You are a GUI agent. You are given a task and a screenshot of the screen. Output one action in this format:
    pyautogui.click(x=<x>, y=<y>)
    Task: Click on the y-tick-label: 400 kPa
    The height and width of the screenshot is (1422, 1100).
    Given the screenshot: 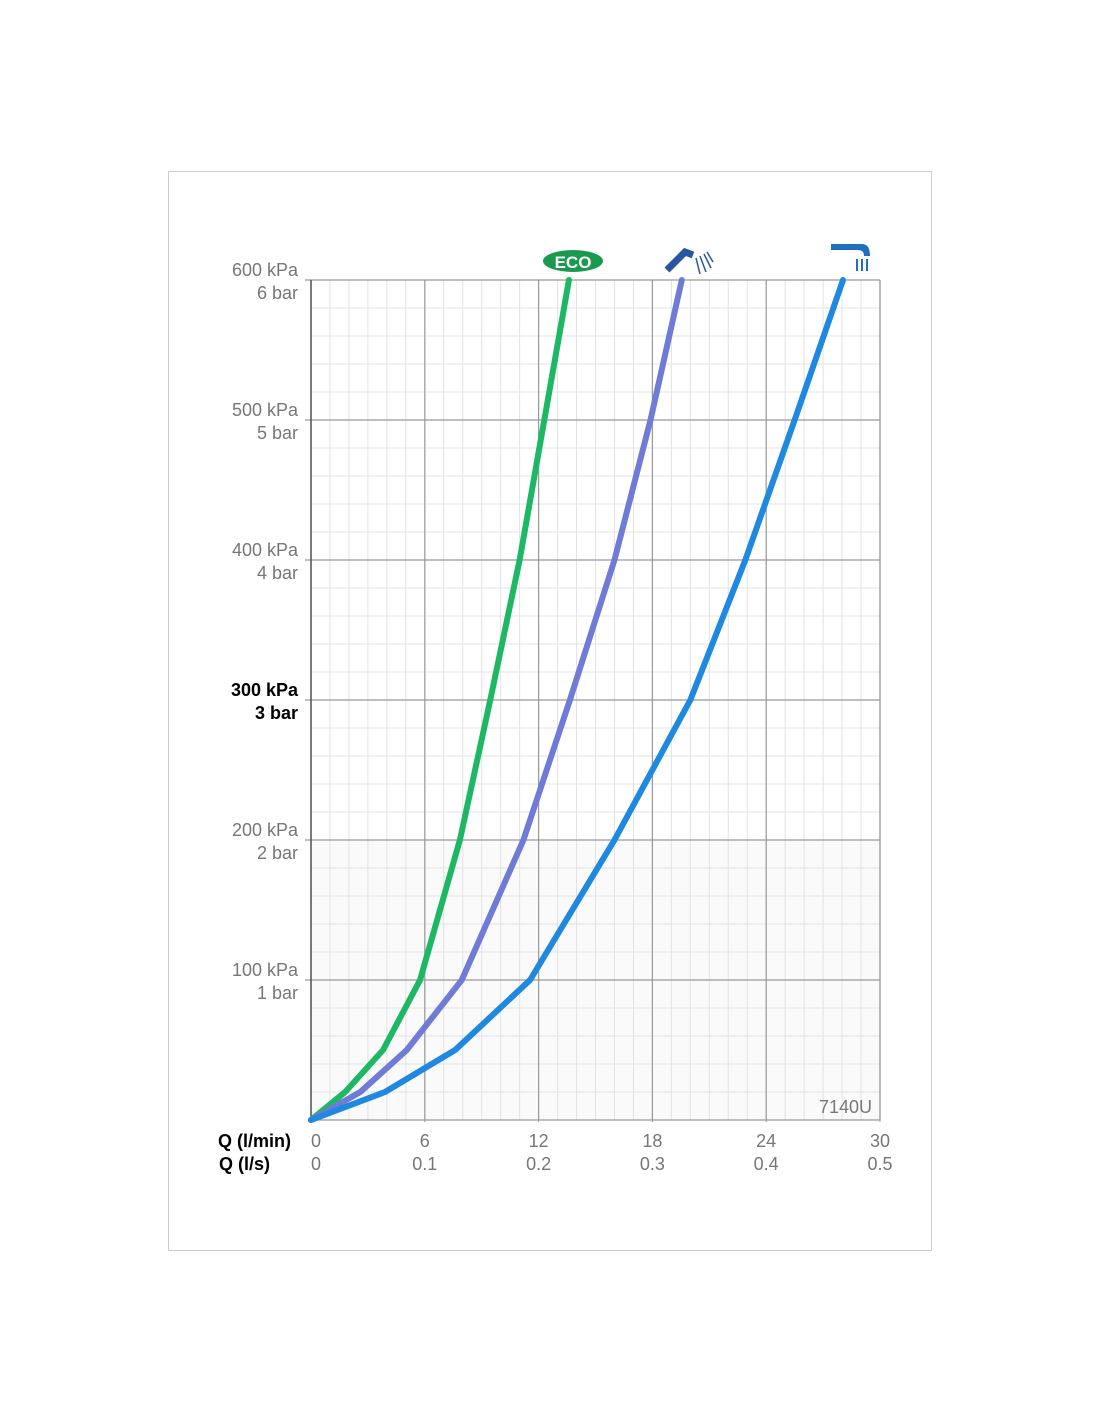 What is the action you would take?
    pyautogui.click(x=265, y=550)
    